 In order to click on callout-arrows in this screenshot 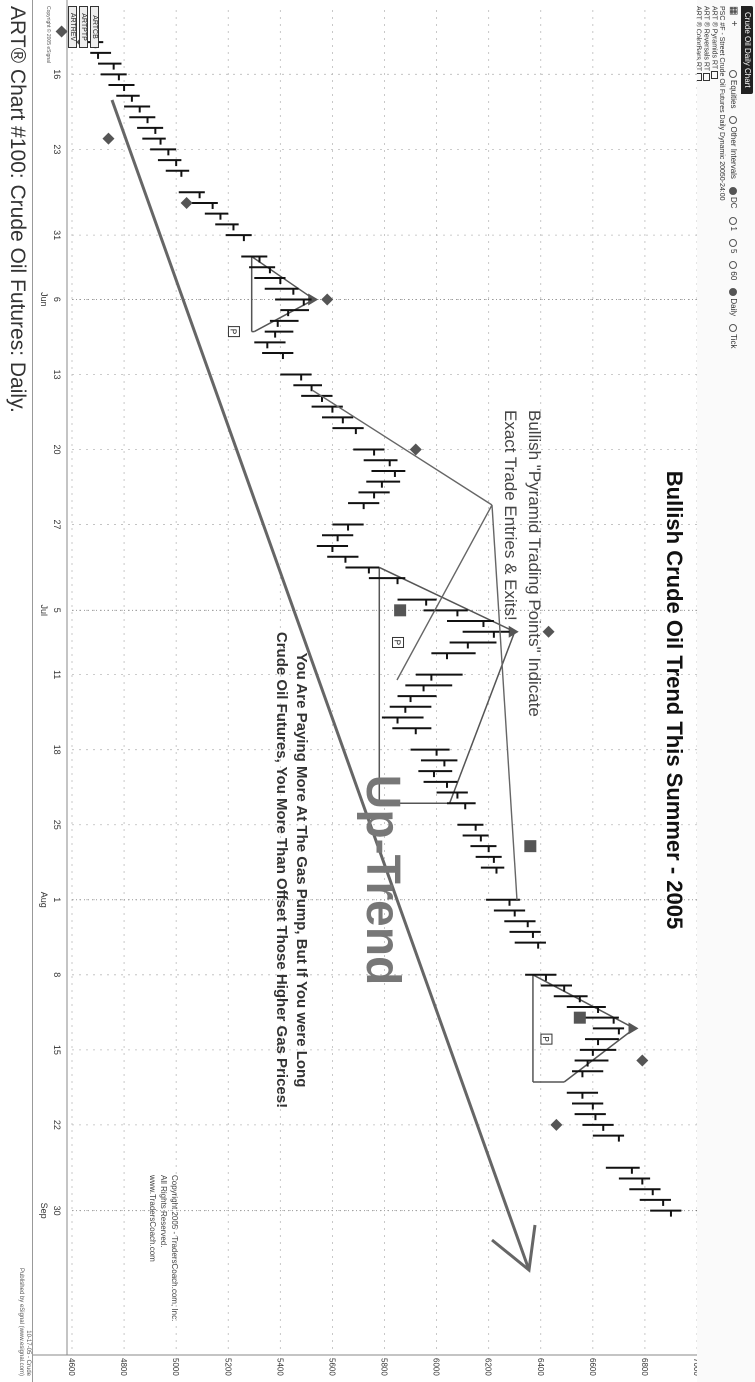, I will do `click(414, 645)`.